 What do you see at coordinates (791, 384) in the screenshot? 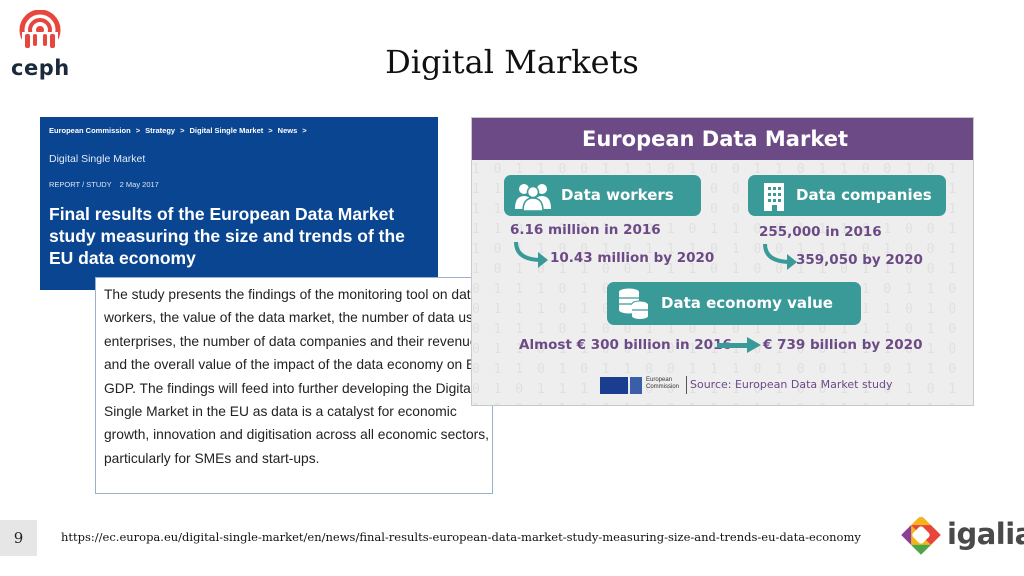
I see `source-text: Source: European Data Market study` at bounding box center [791, 384].